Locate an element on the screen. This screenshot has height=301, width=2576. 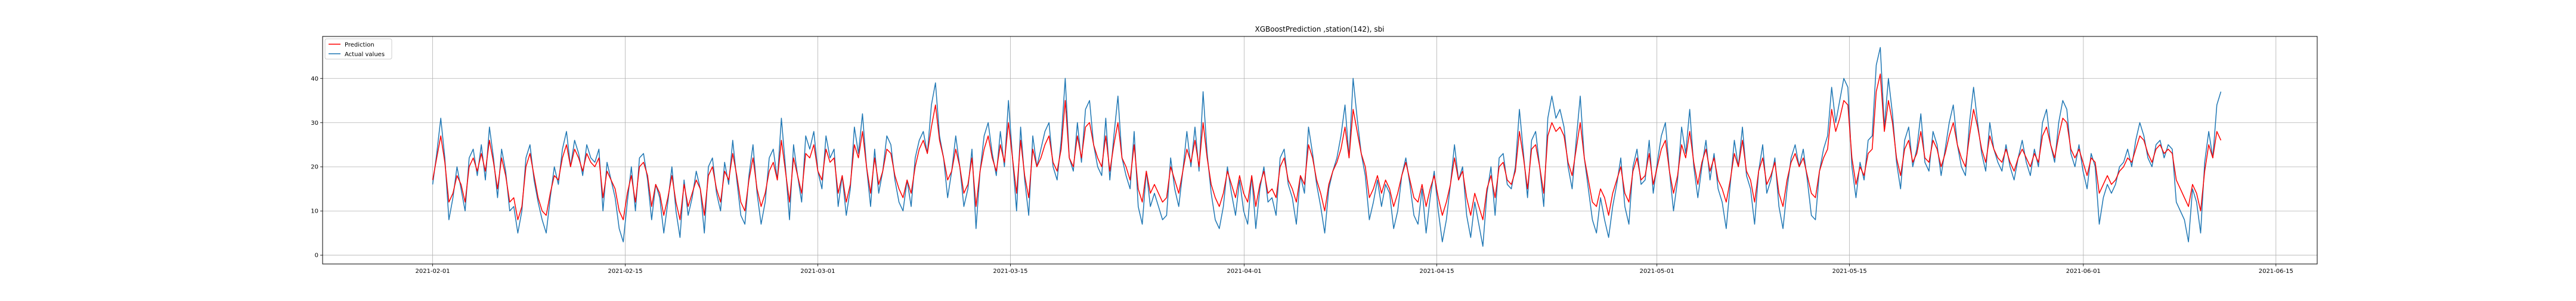
y-tick-label: 0 is located at coordinates (316, 256).